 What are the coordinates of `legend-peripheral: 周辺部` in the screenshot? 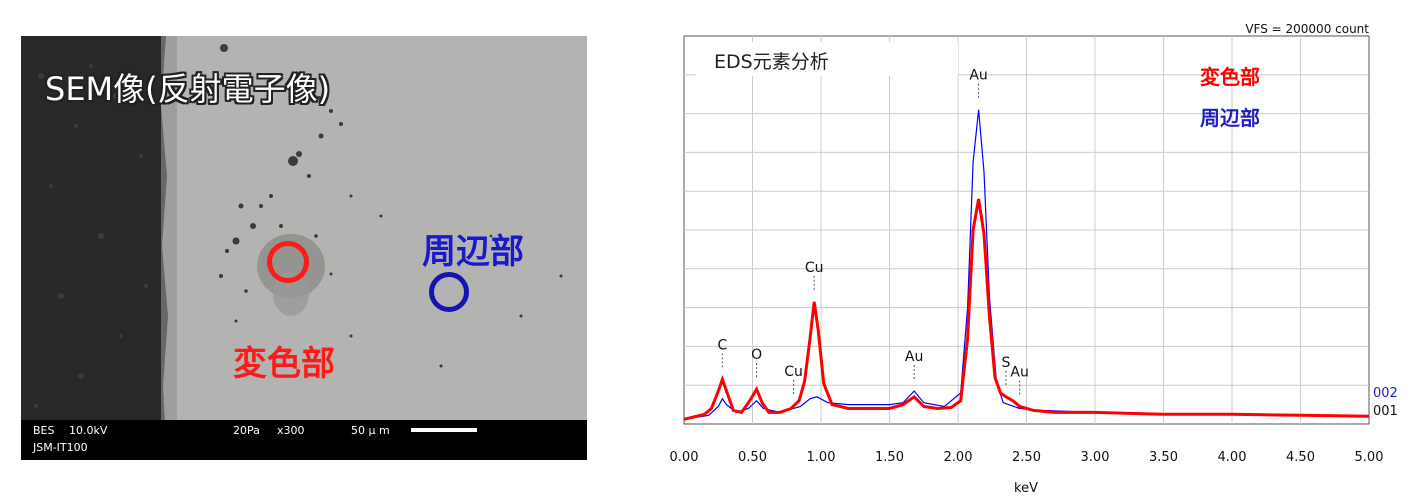 It's located at (1230, 118).